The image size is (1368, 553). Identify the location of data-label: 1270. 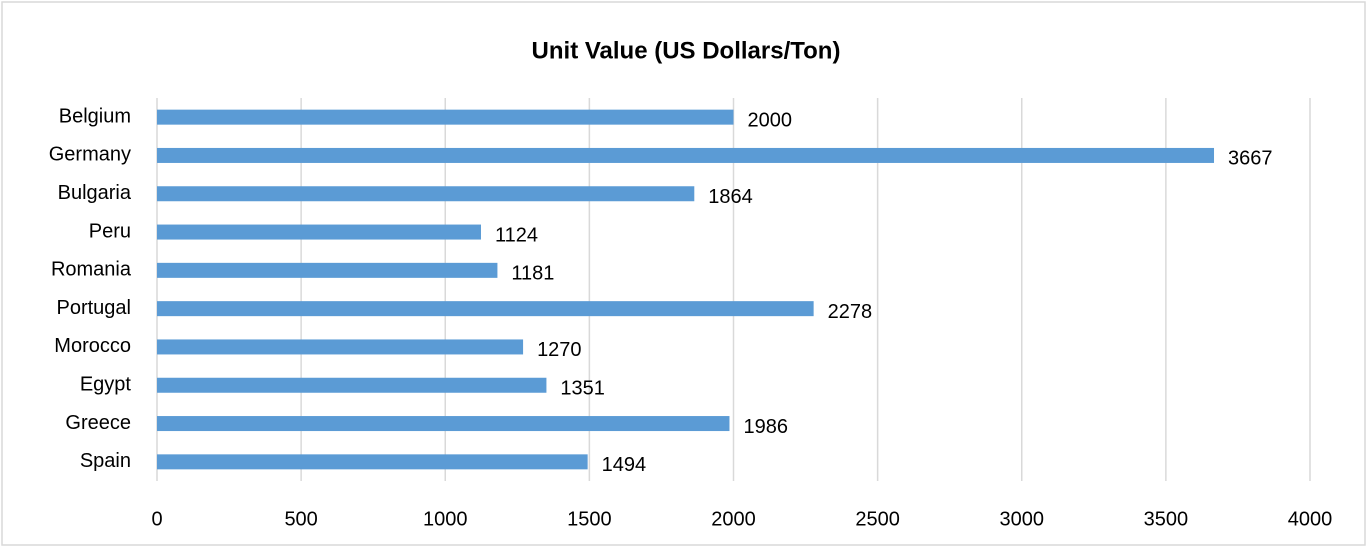
(559, 350).